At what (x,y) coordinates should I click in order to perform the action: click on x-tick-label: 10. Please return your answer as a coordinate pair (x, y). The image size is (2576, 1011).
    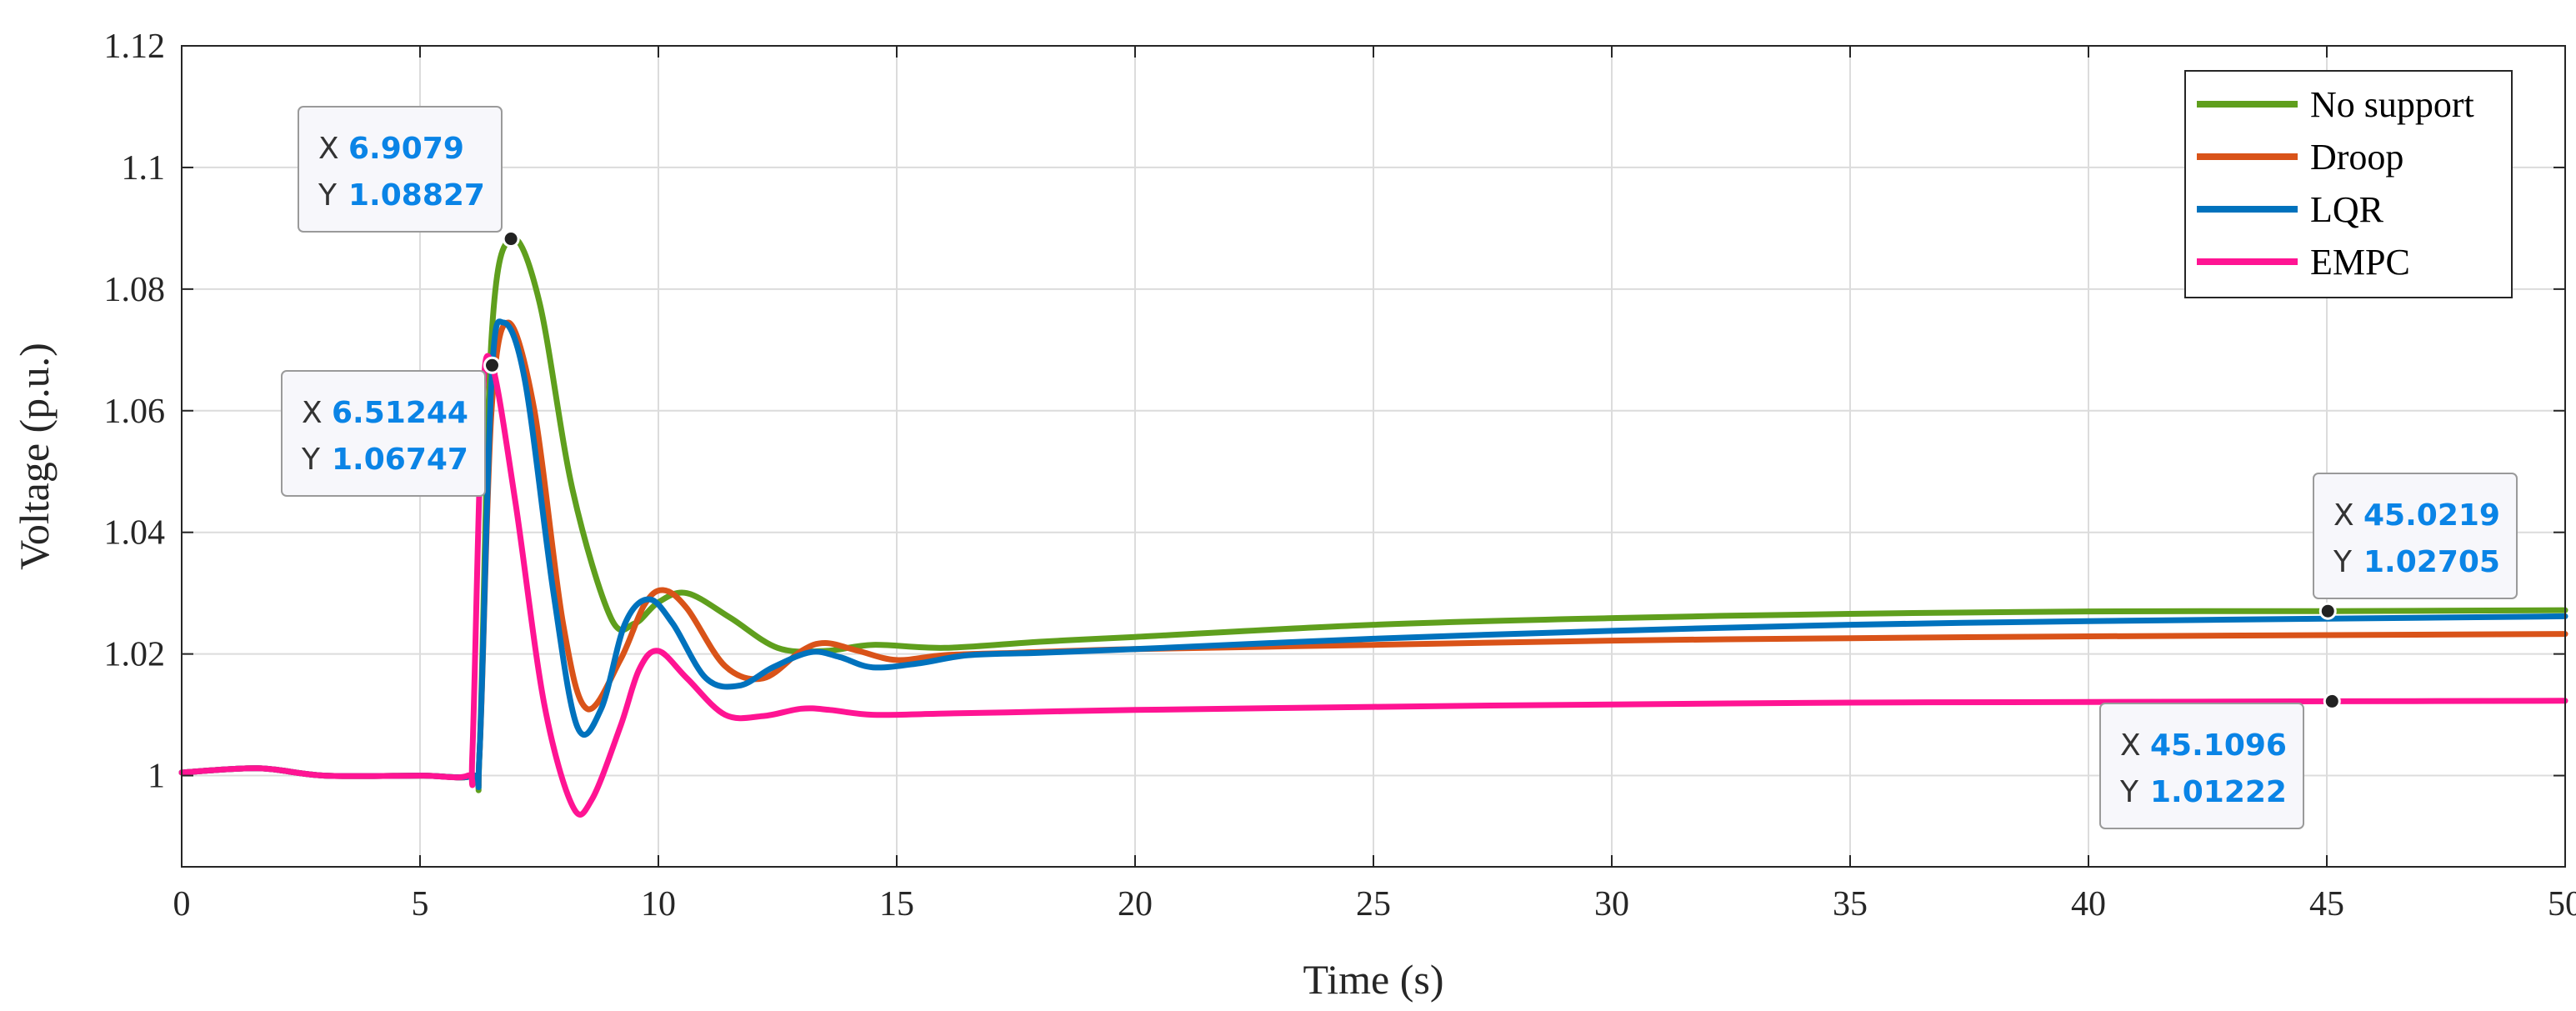
    Looking at the image, I should click on (659, 904).